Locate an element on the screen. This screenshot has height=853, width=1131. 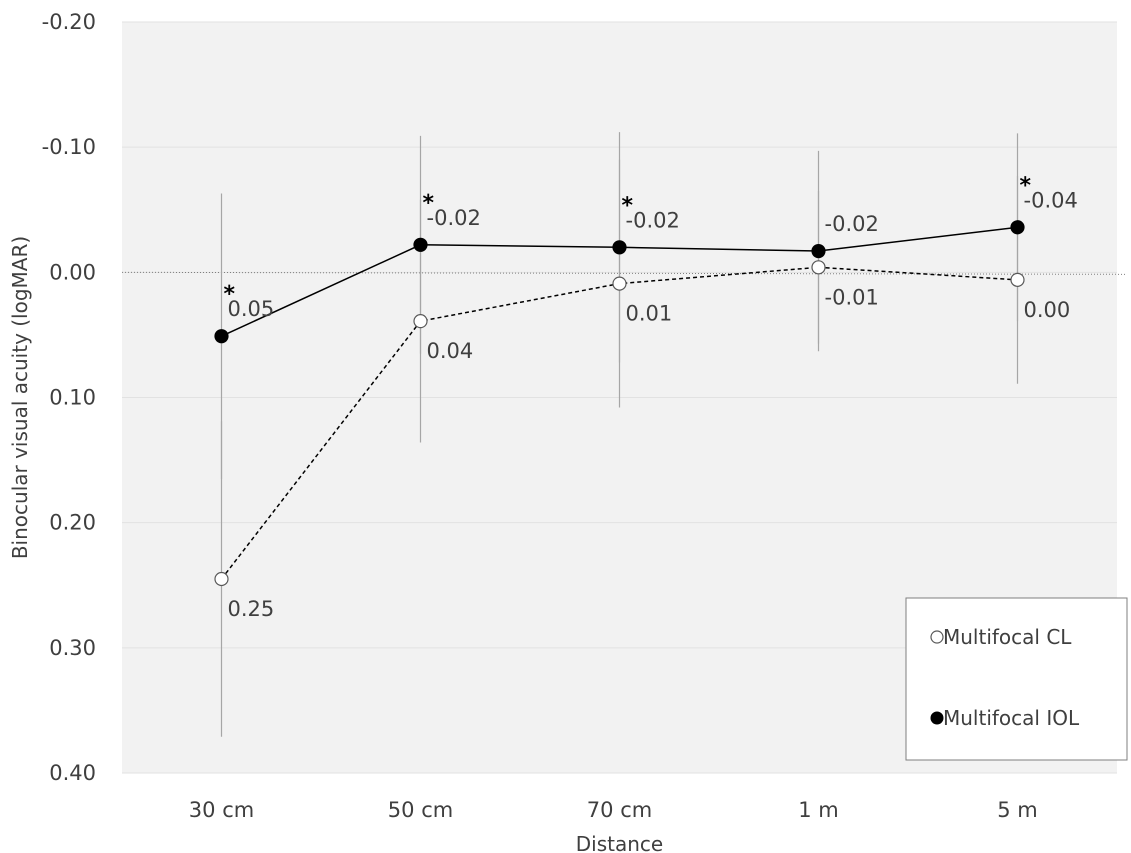
significance-markers: * * * * is located at coordinates (628, 240).